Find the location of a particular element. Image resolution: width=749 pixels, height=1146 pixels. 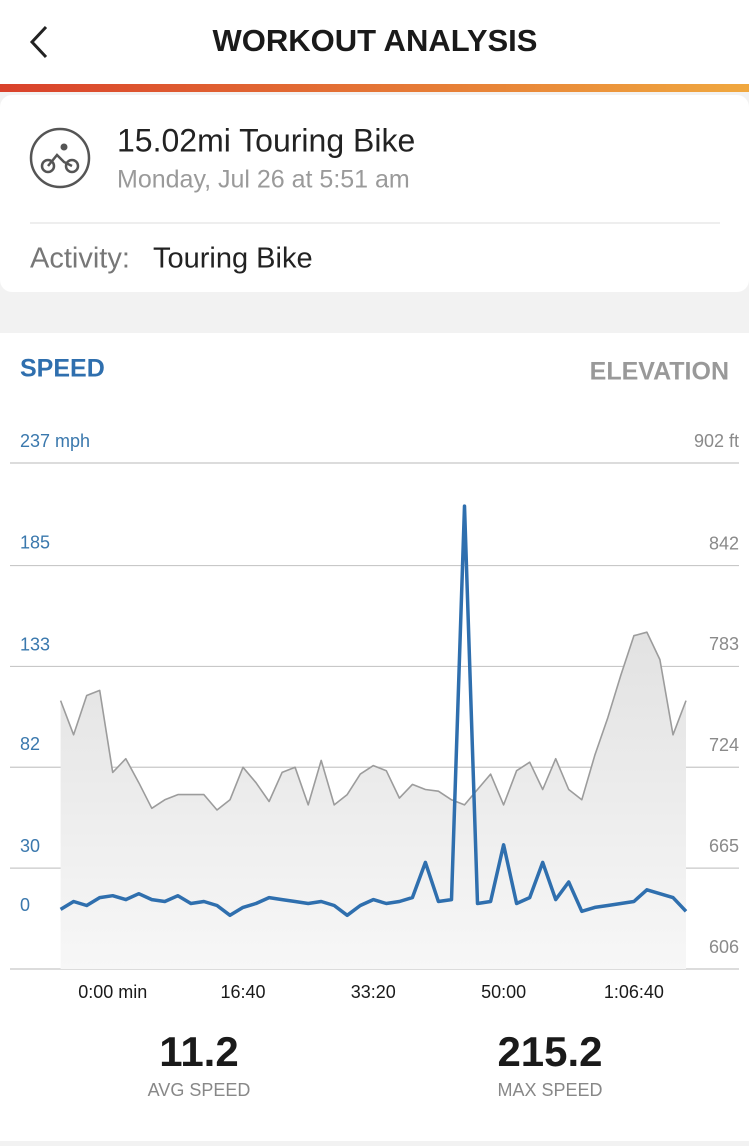

y2-tick-label: 902 ft is located at coordinates (716, 441).